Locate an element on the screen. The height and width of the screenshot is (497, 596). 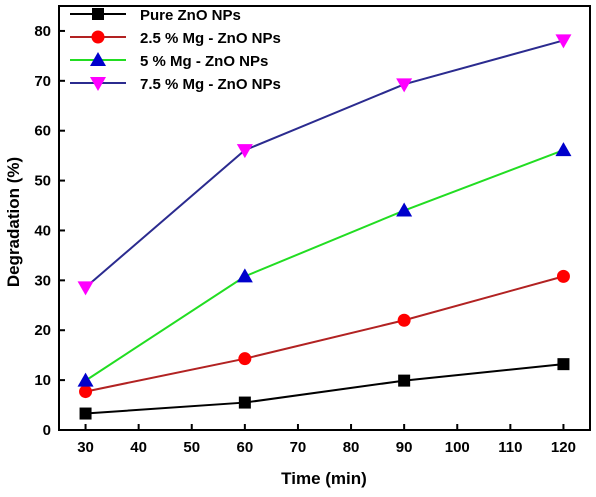
y-tick-label: 20 is located at coordinates (42, 330).